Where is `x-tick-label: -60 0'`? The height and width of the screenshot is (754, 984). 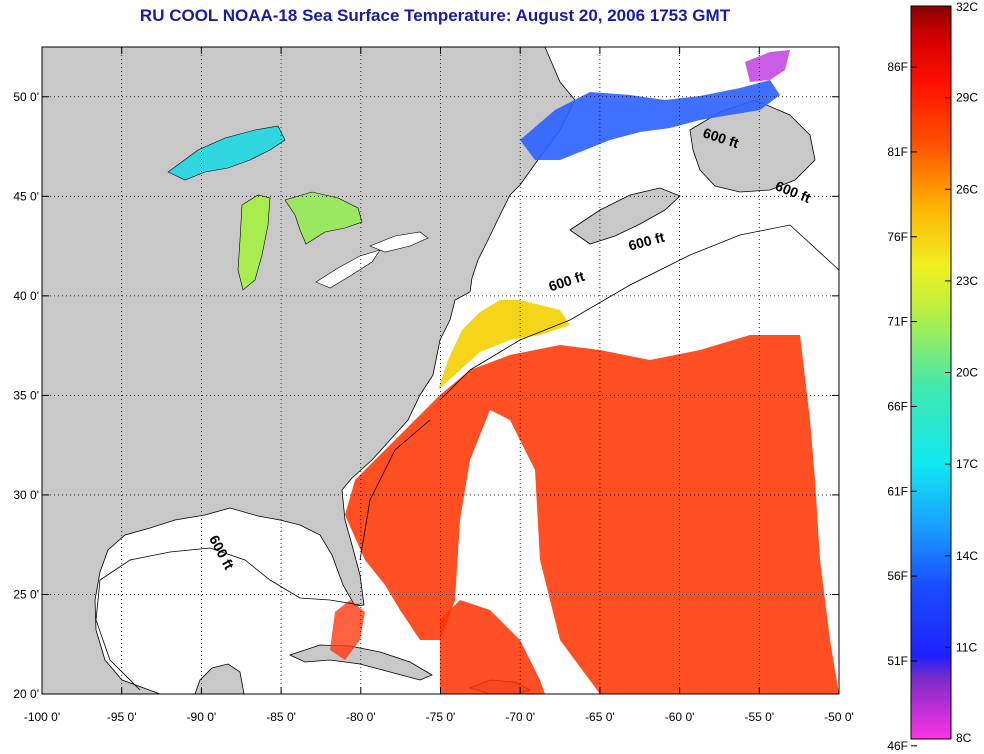
x-tick-label: -60 0' is located at coordinates (680, 717).